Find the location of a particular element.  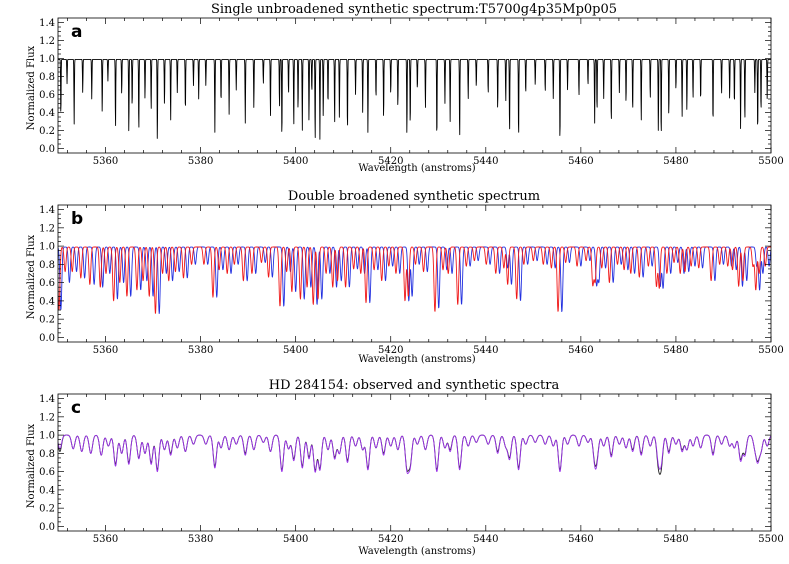

panel-a-xtick-label: 5440 is located at coordinates (485, 161).